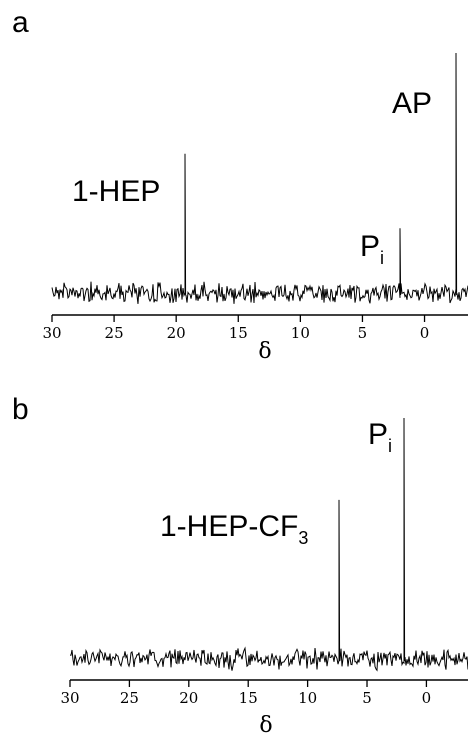  I want to click on panel-b-x-ticks: 30 25 20 15 10 5 0, so click(245, 693).